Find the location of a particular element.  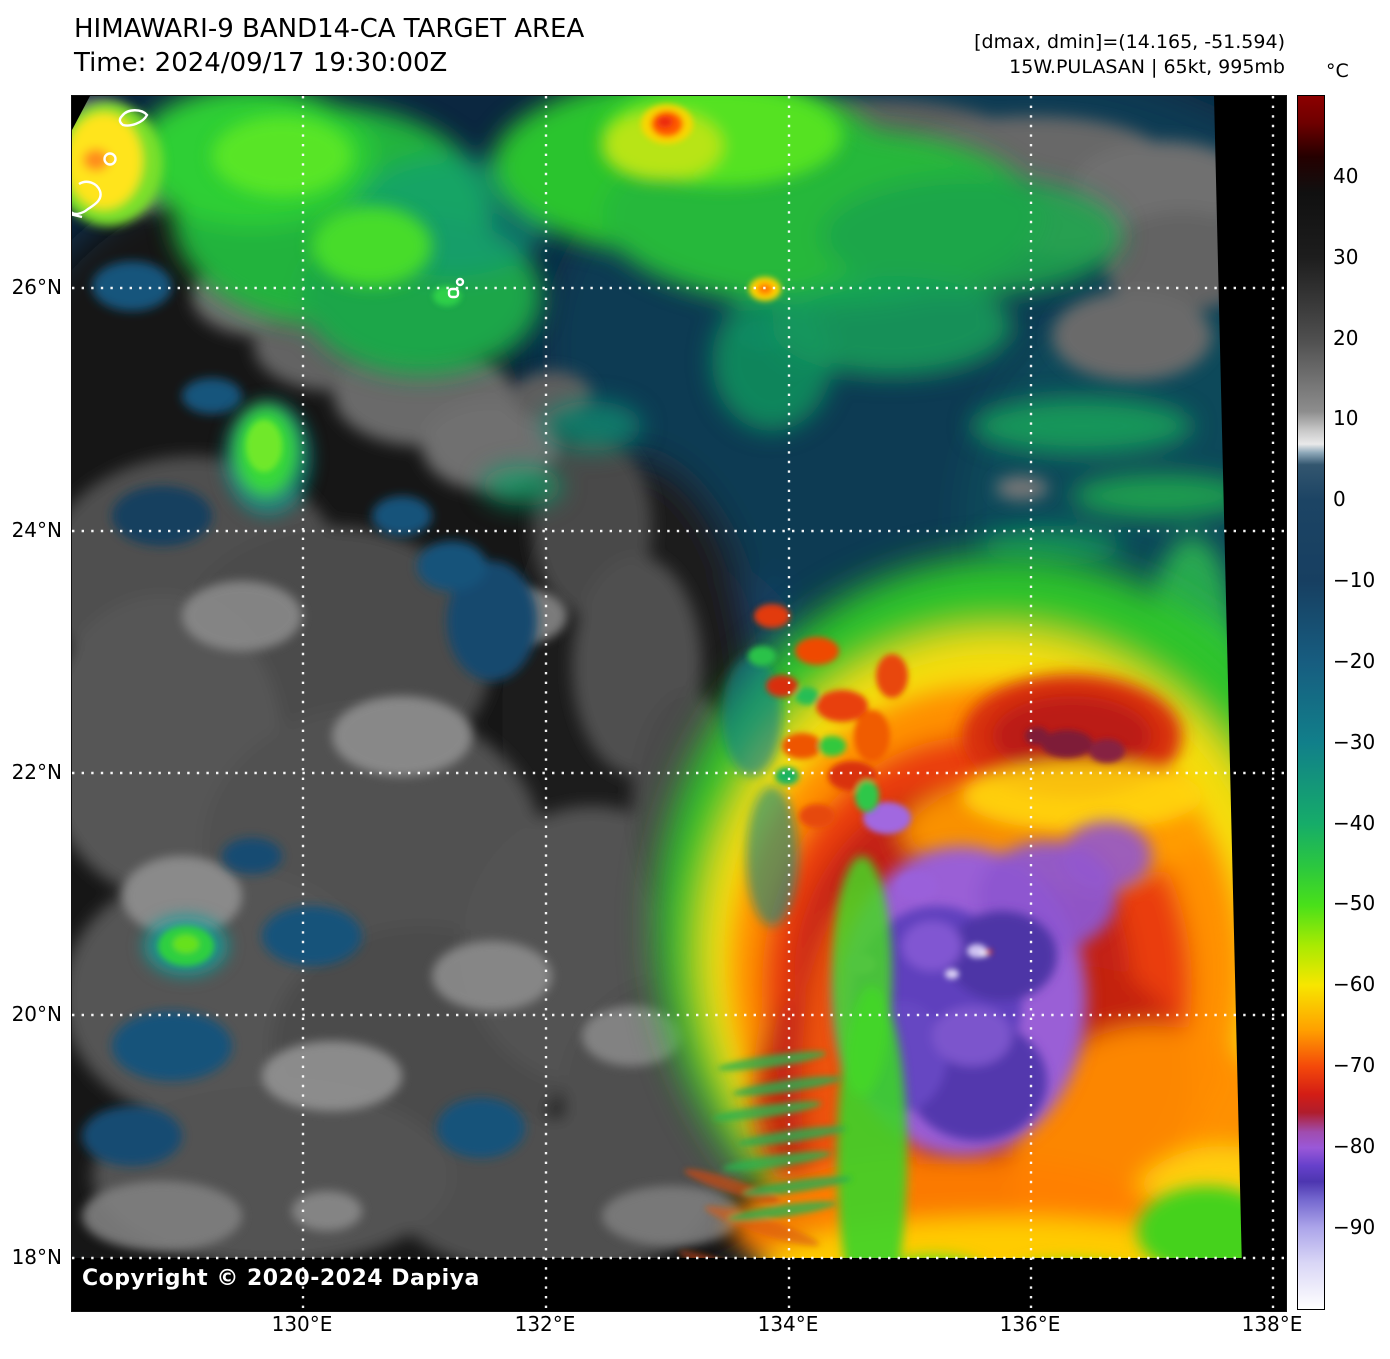

colorbar-tick-label: −80 is located at coordinates (1354, 1146).